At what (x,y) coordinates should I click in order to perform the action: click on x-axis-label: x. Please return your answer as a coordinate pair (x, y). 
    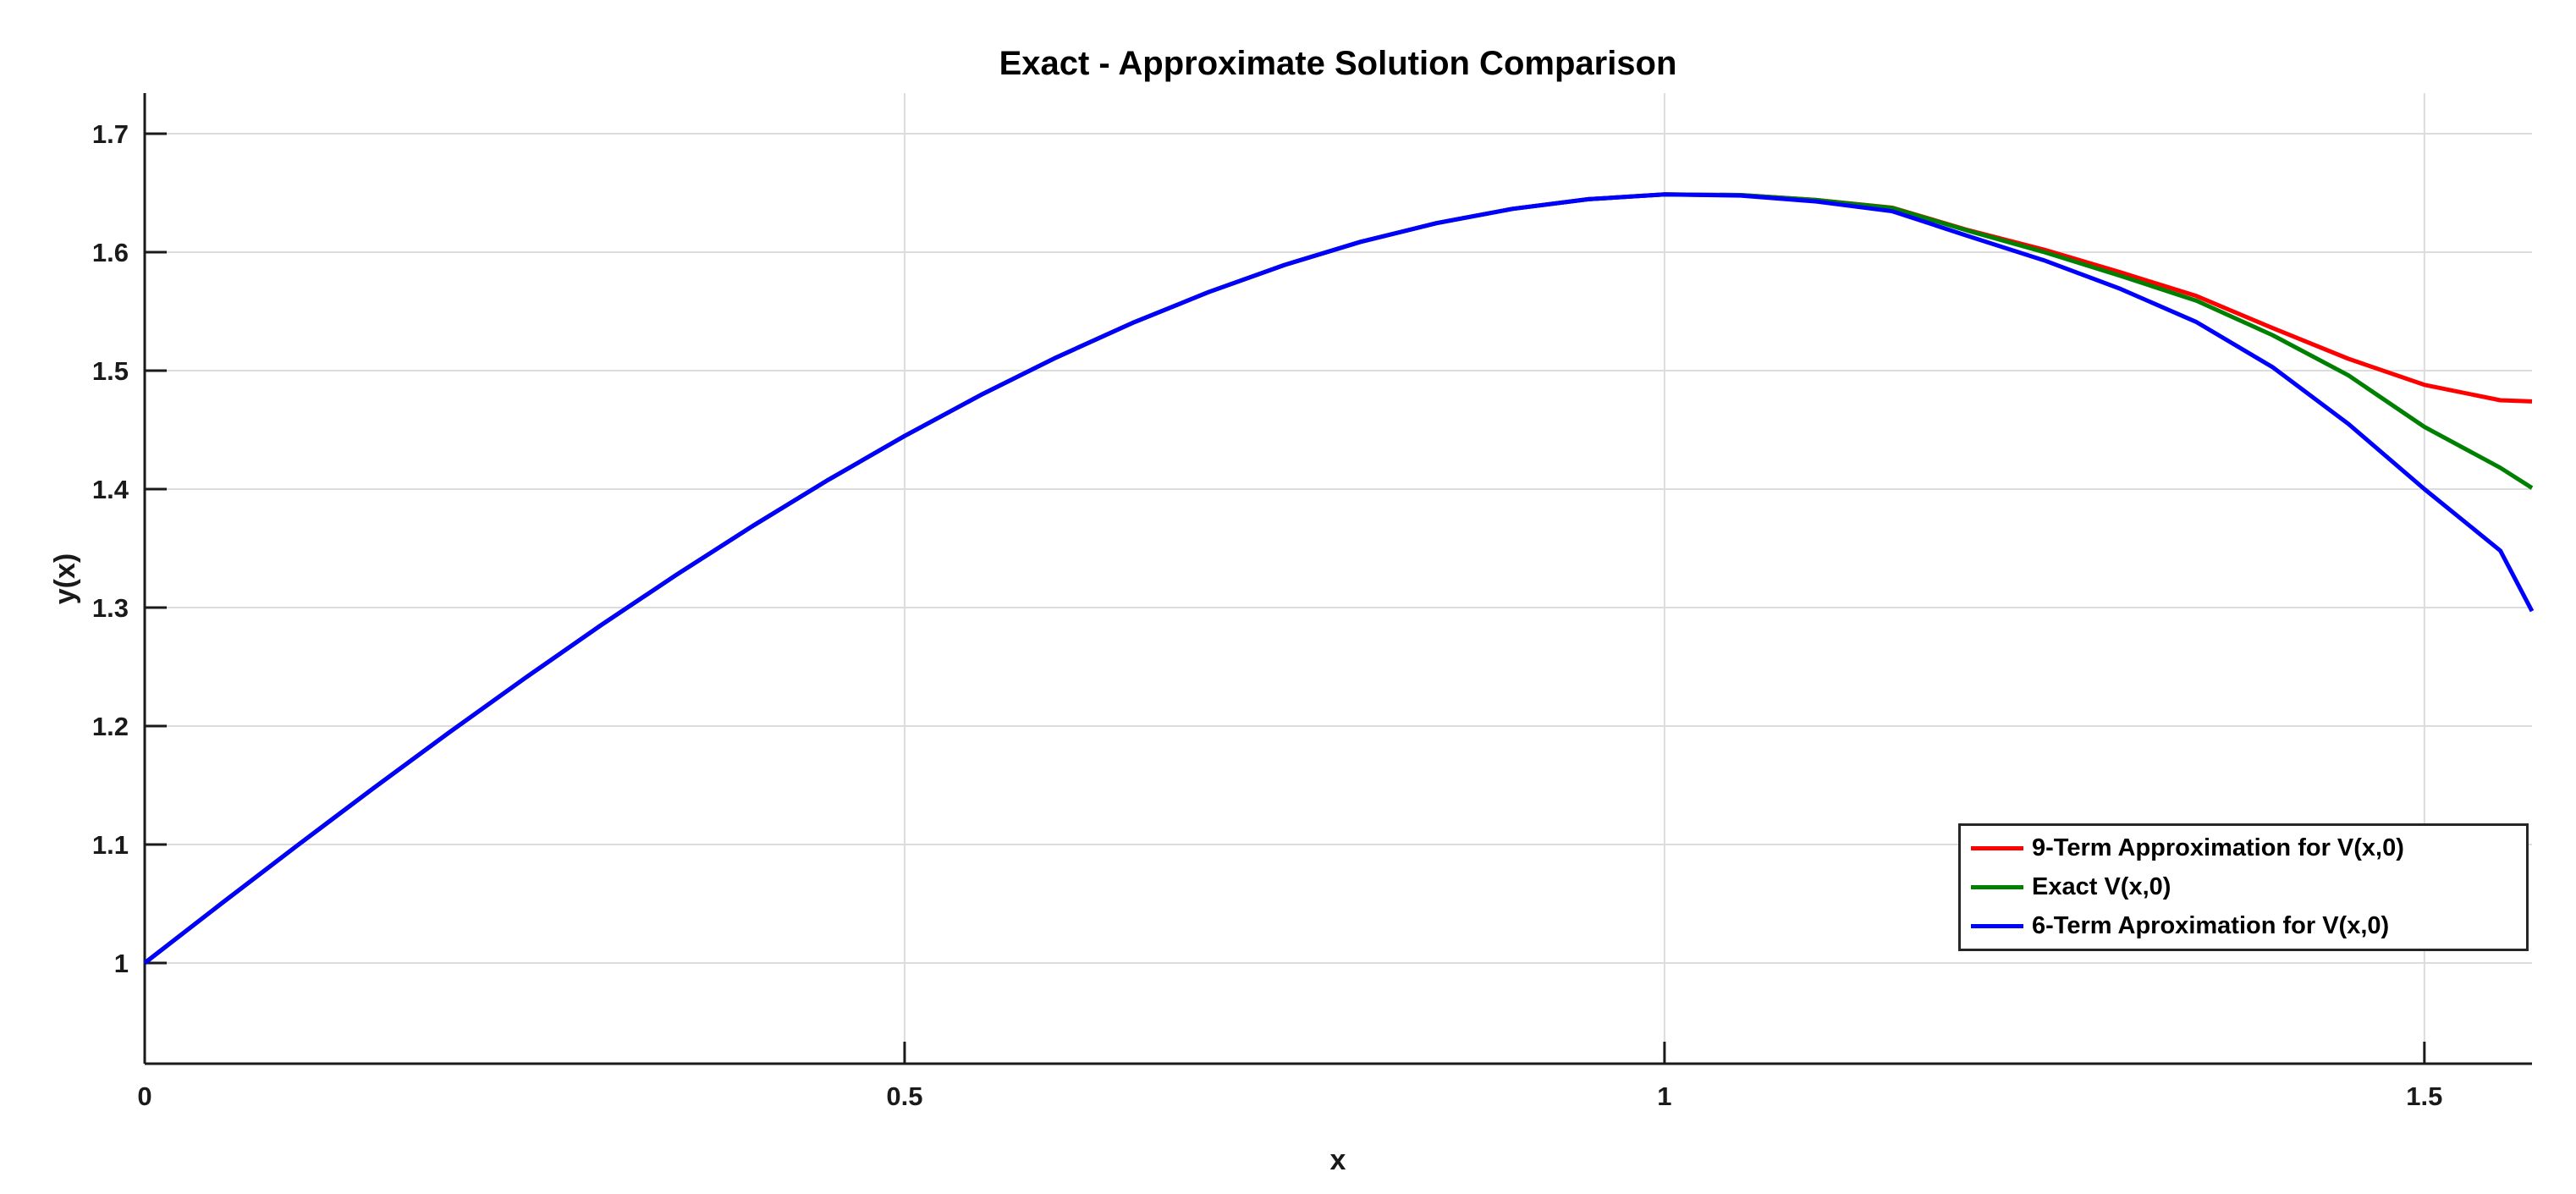
    Looking at the image, I should click on (1338, 1160).